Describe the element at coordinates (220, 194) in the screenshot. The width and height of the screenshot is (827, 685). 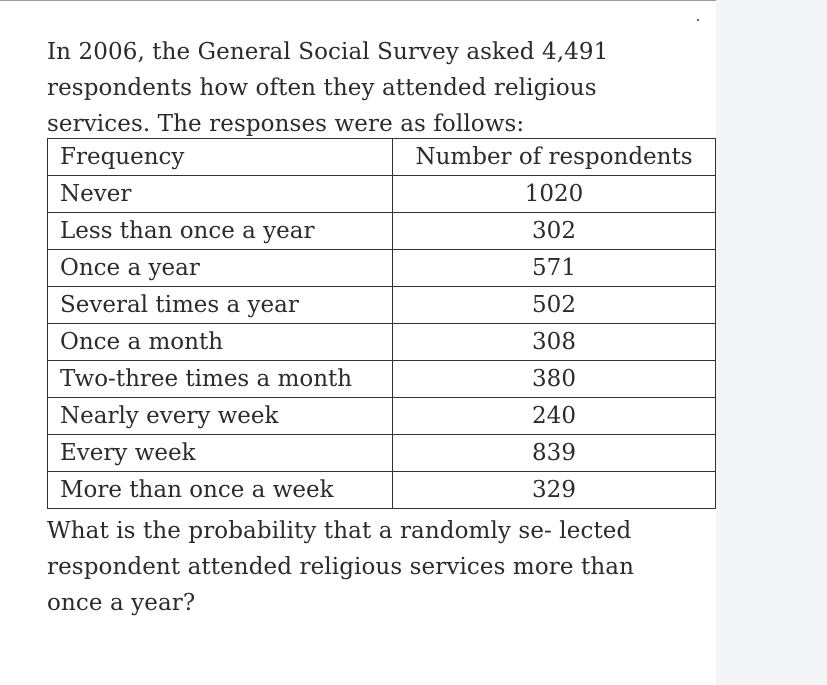
I see `frequency-cell: Never` at that location.